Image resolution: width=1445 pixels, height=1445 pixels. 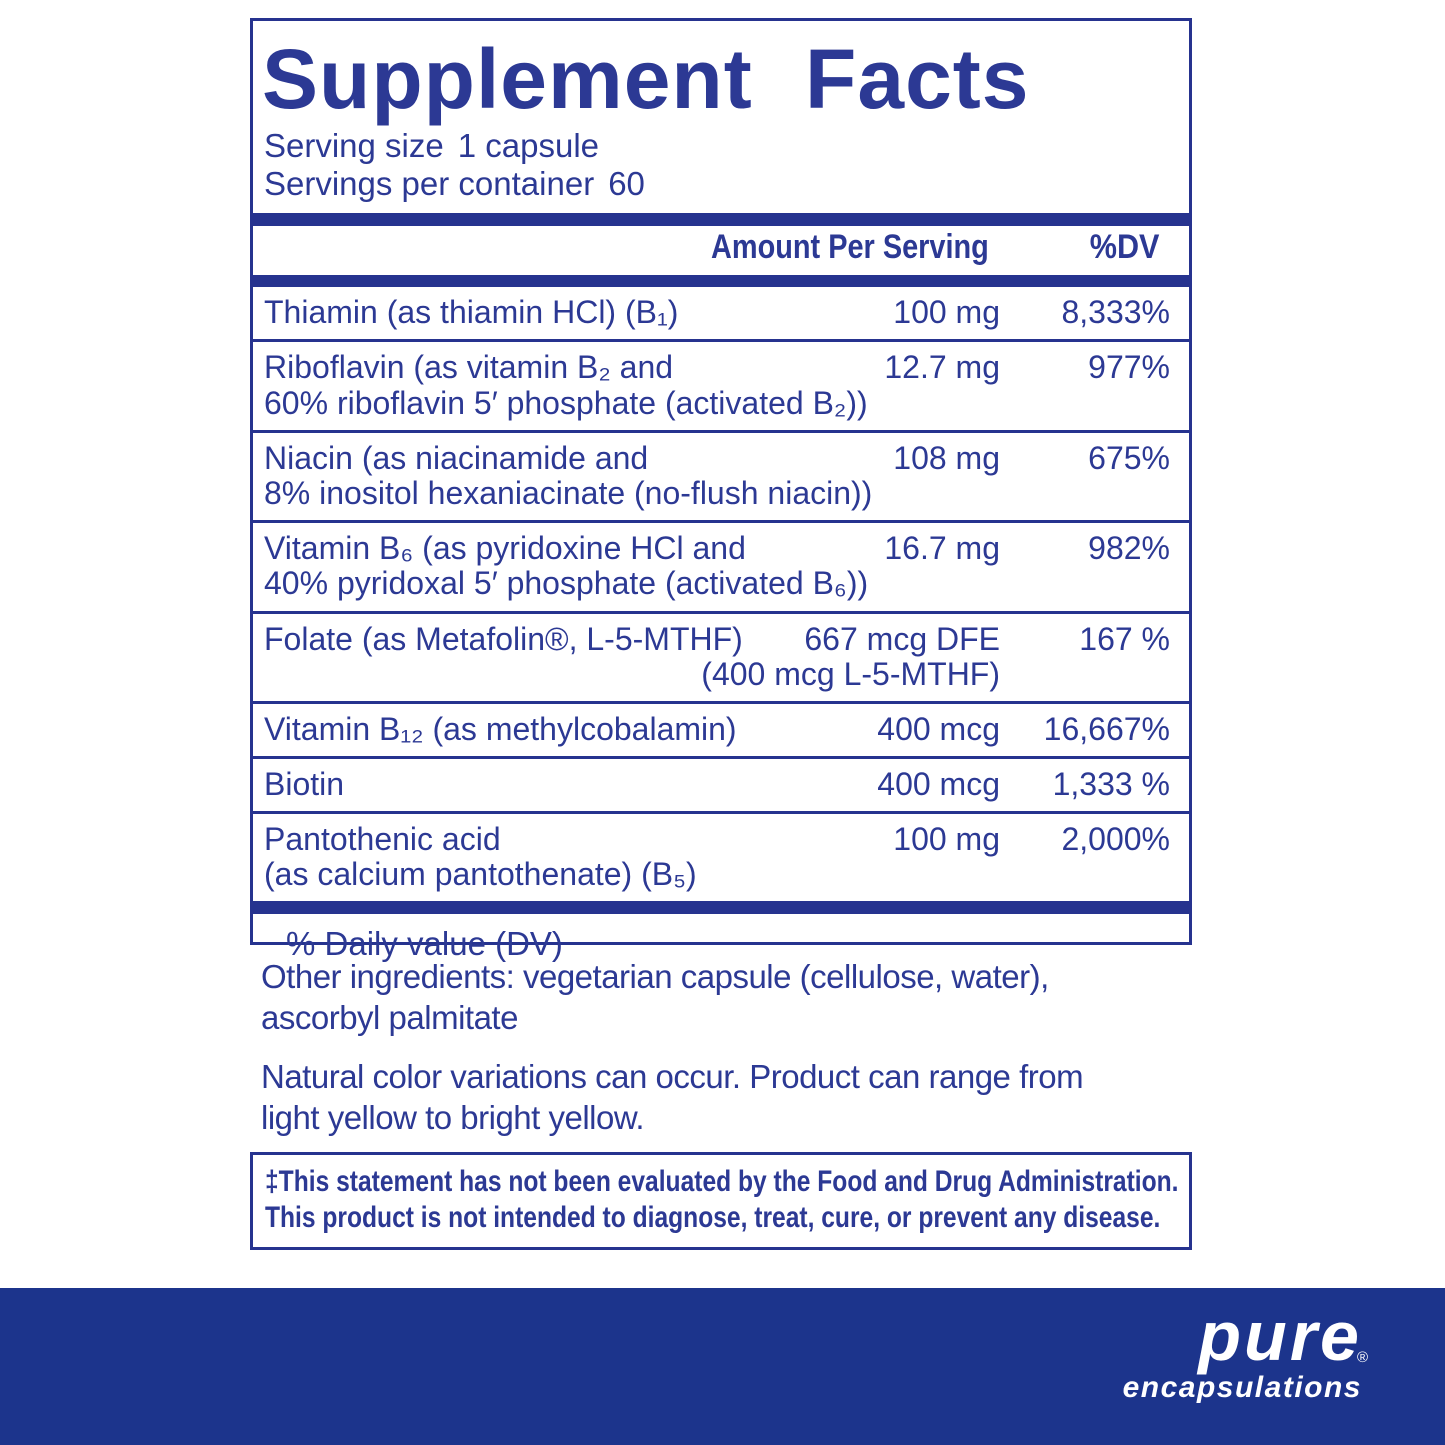 What do you see at coordinates (429, 183) in the screenshot?
I see `servings-per-container-label: Servings per container` at bounding box center [429, 183].